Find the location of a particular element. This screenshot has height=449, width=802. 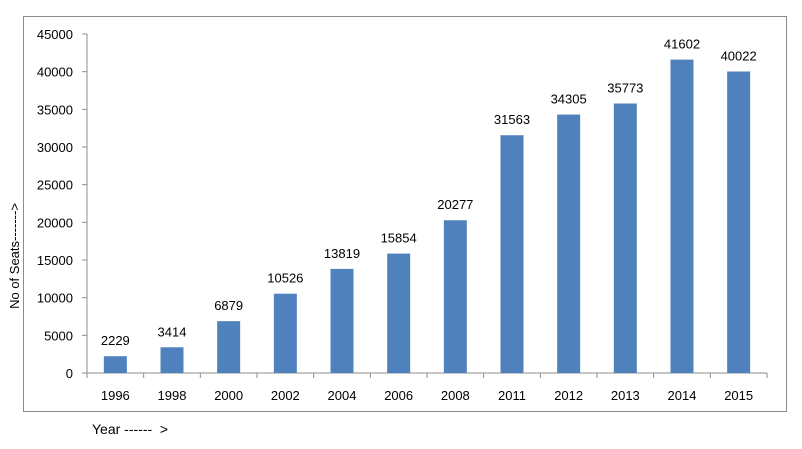

x-tick-label: 2011 is located at coordinates (512, 395).